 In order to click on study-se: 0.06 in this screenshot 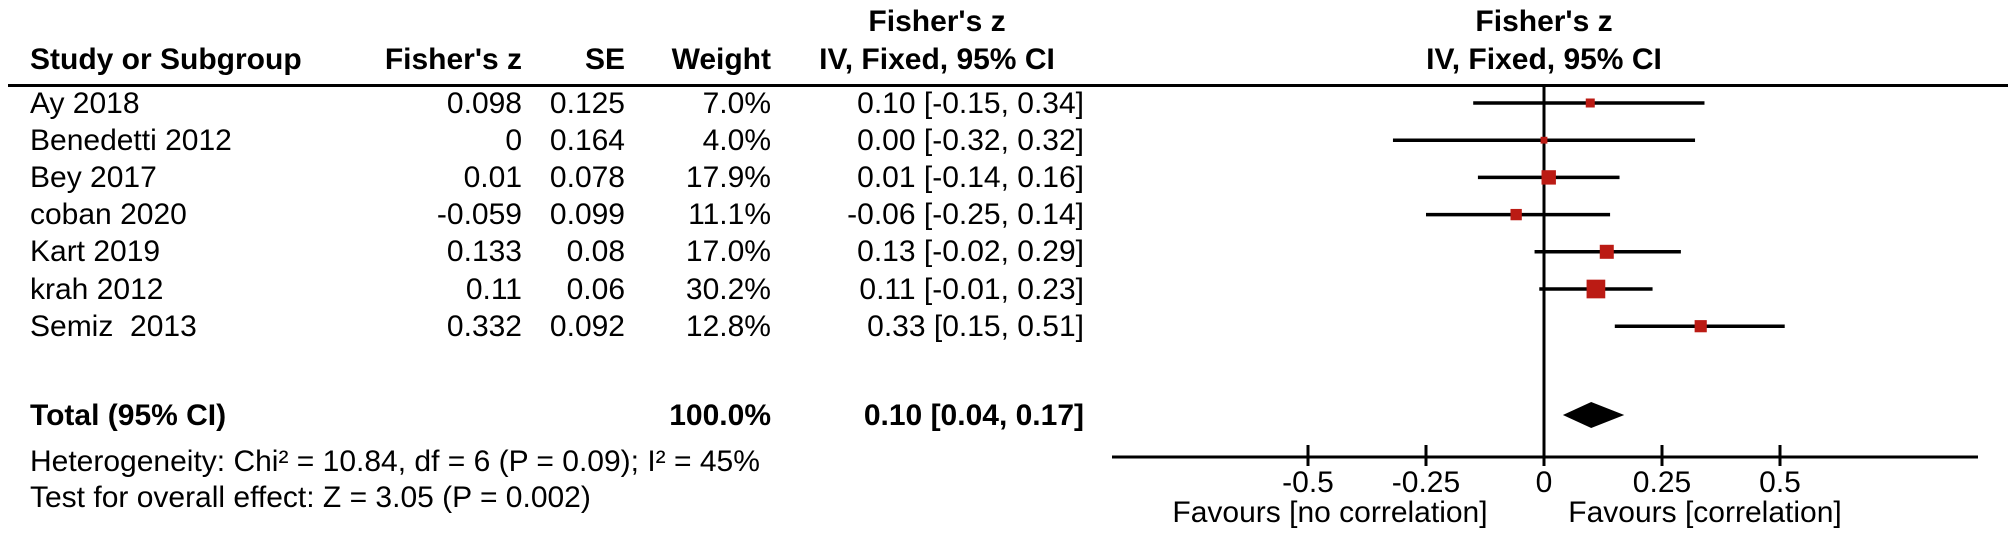, I will do `click(595, 289)`.